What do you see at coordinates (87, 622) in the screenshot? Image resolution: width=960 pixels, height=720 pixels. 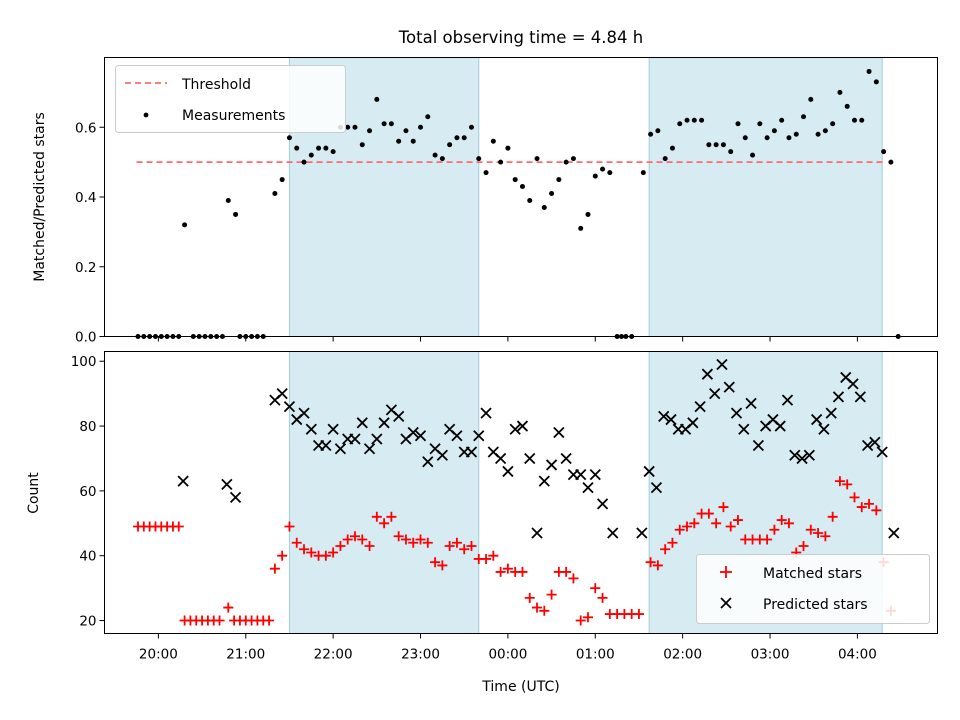 I see `bottom-ytick-label: 20` at bounding box center [87, 622].